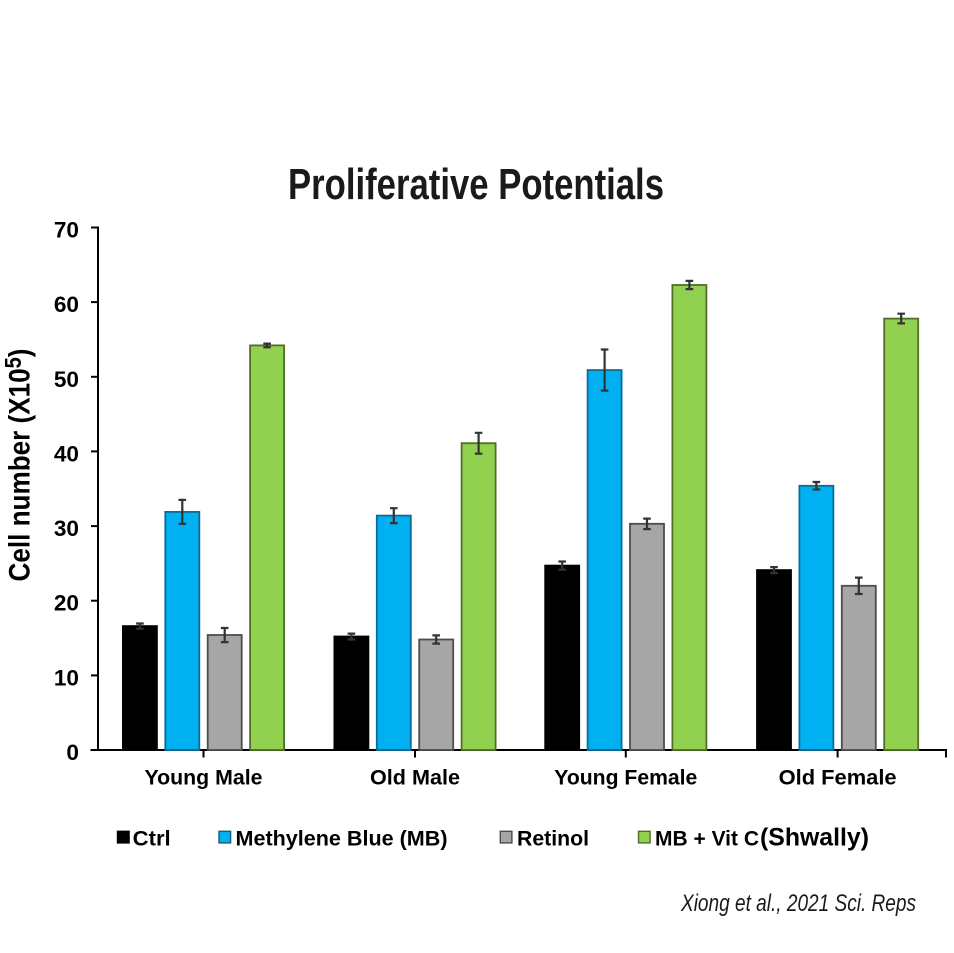 The width and height of the screenshot is (954, 953). What do you see at coordinates (72, 752) in the screenshot?
I see `svg-text: 0` at bounding box center [72, 752].